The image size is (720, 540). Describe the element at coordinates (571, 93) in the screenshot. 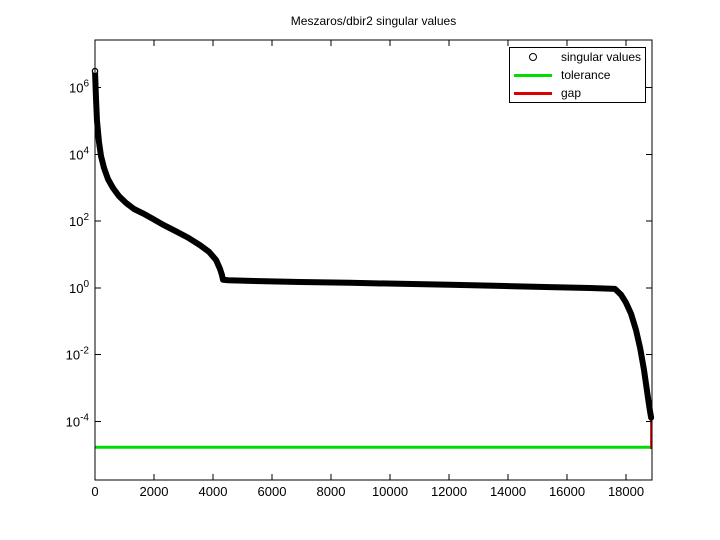

I see `legend-label-gap: gap` at that location.